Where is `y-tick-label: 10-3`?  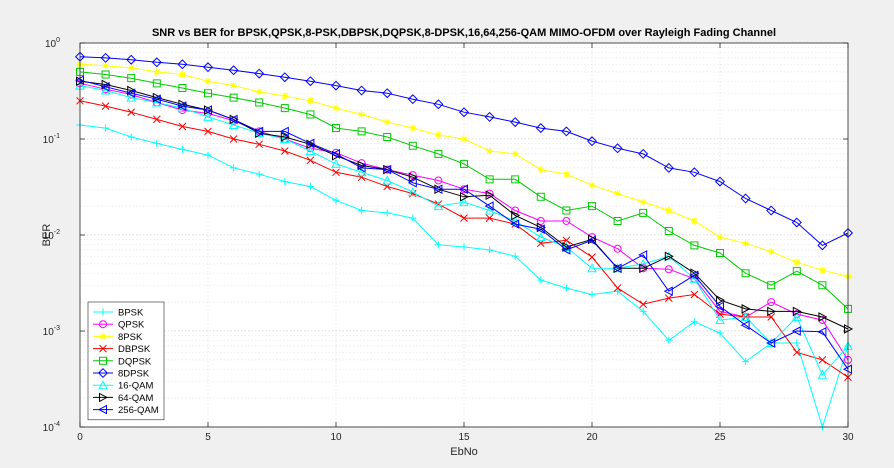 y-tick-label: 10-3 is located at coordinates (51, 331).